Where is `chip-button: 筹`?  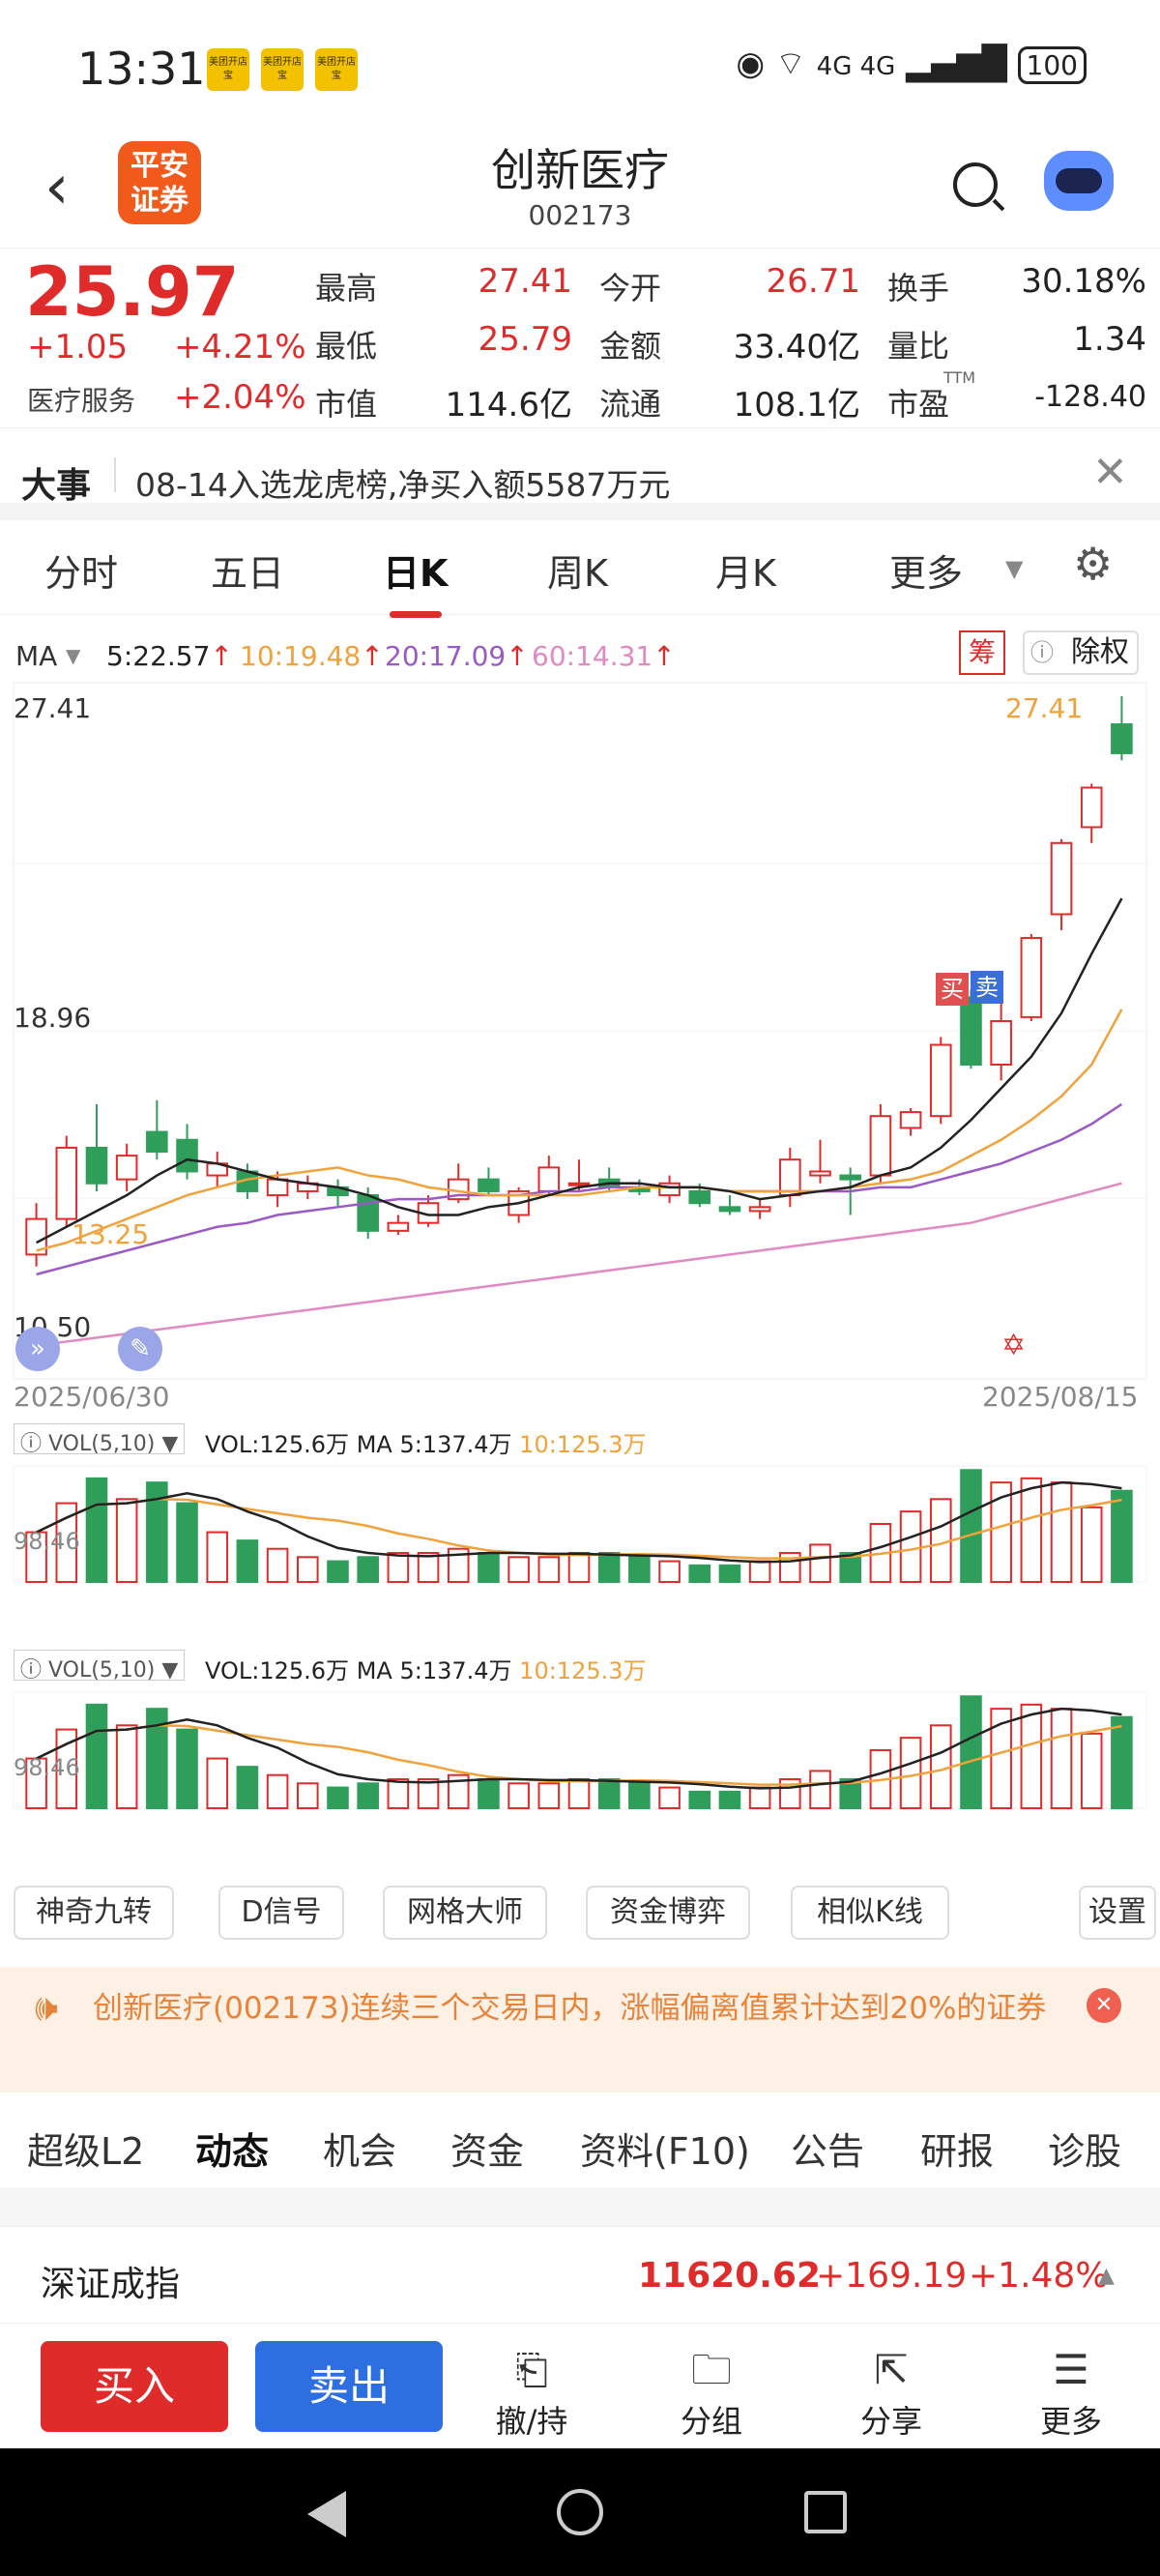 chip-button: 筹 is located at coordinates (982, 652).